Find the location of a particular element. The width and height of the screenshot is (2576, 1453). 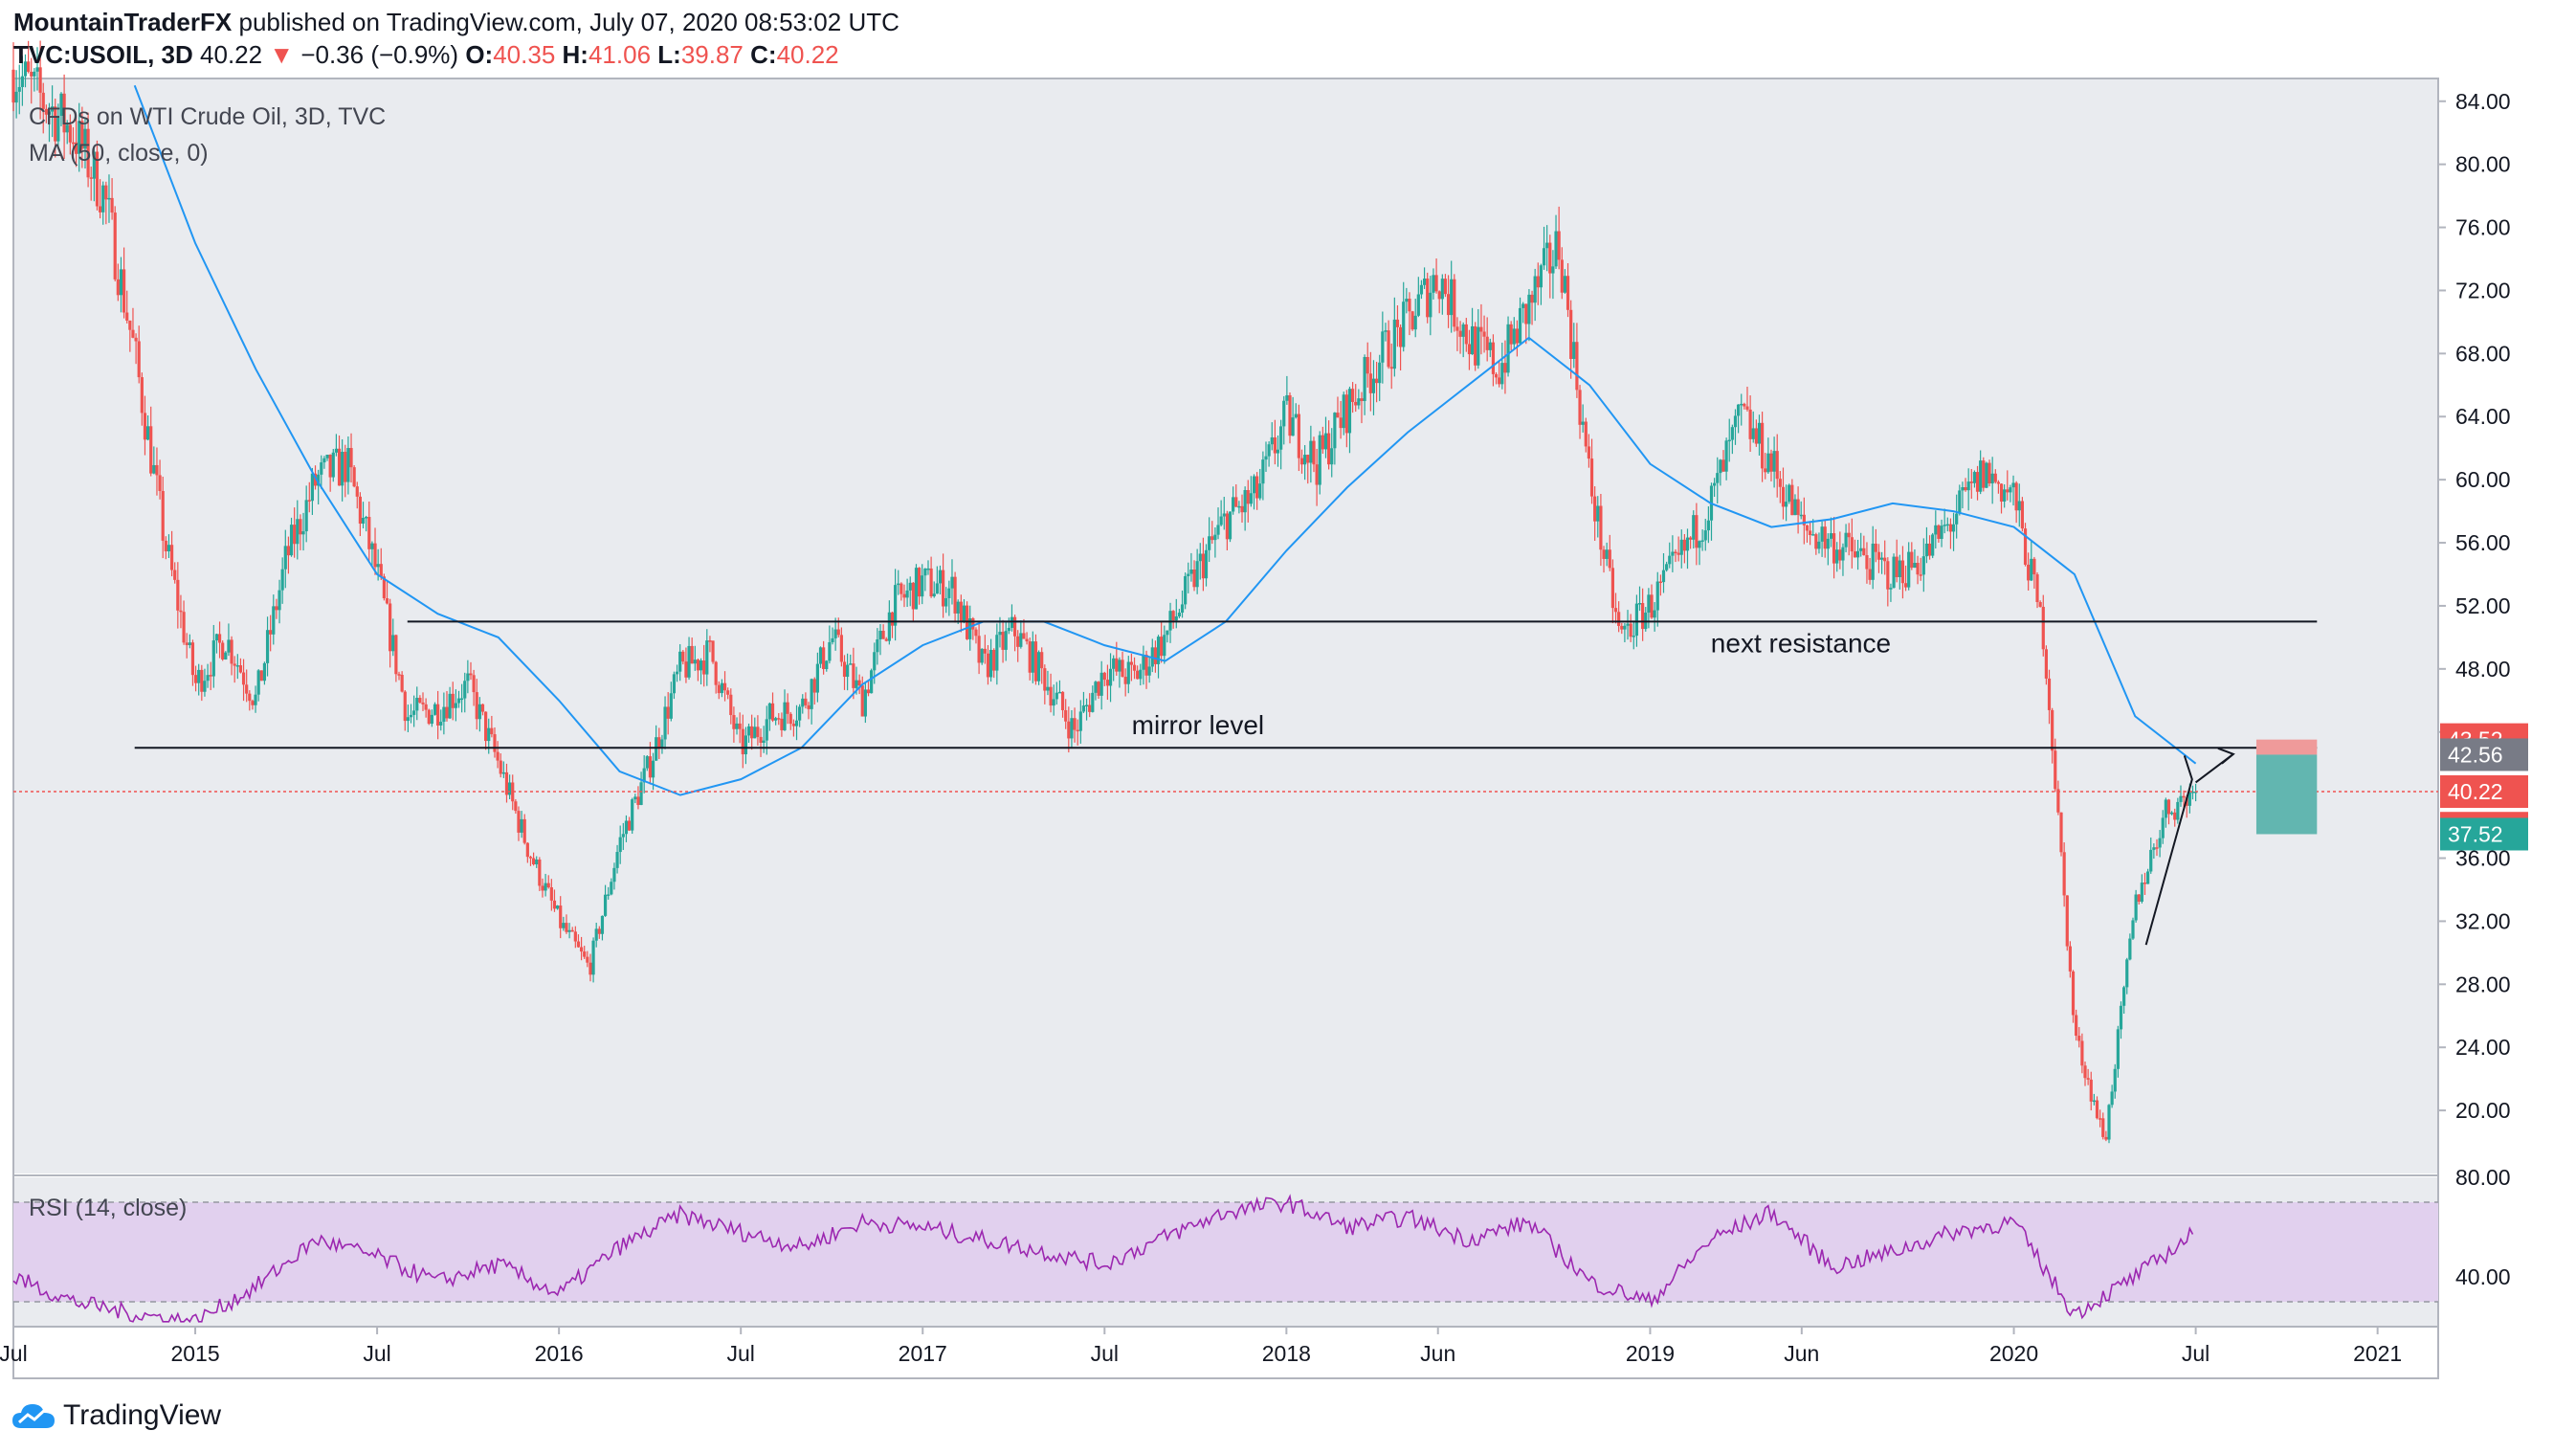

brand-name: TradingView is located at coordinates (142, 1415).